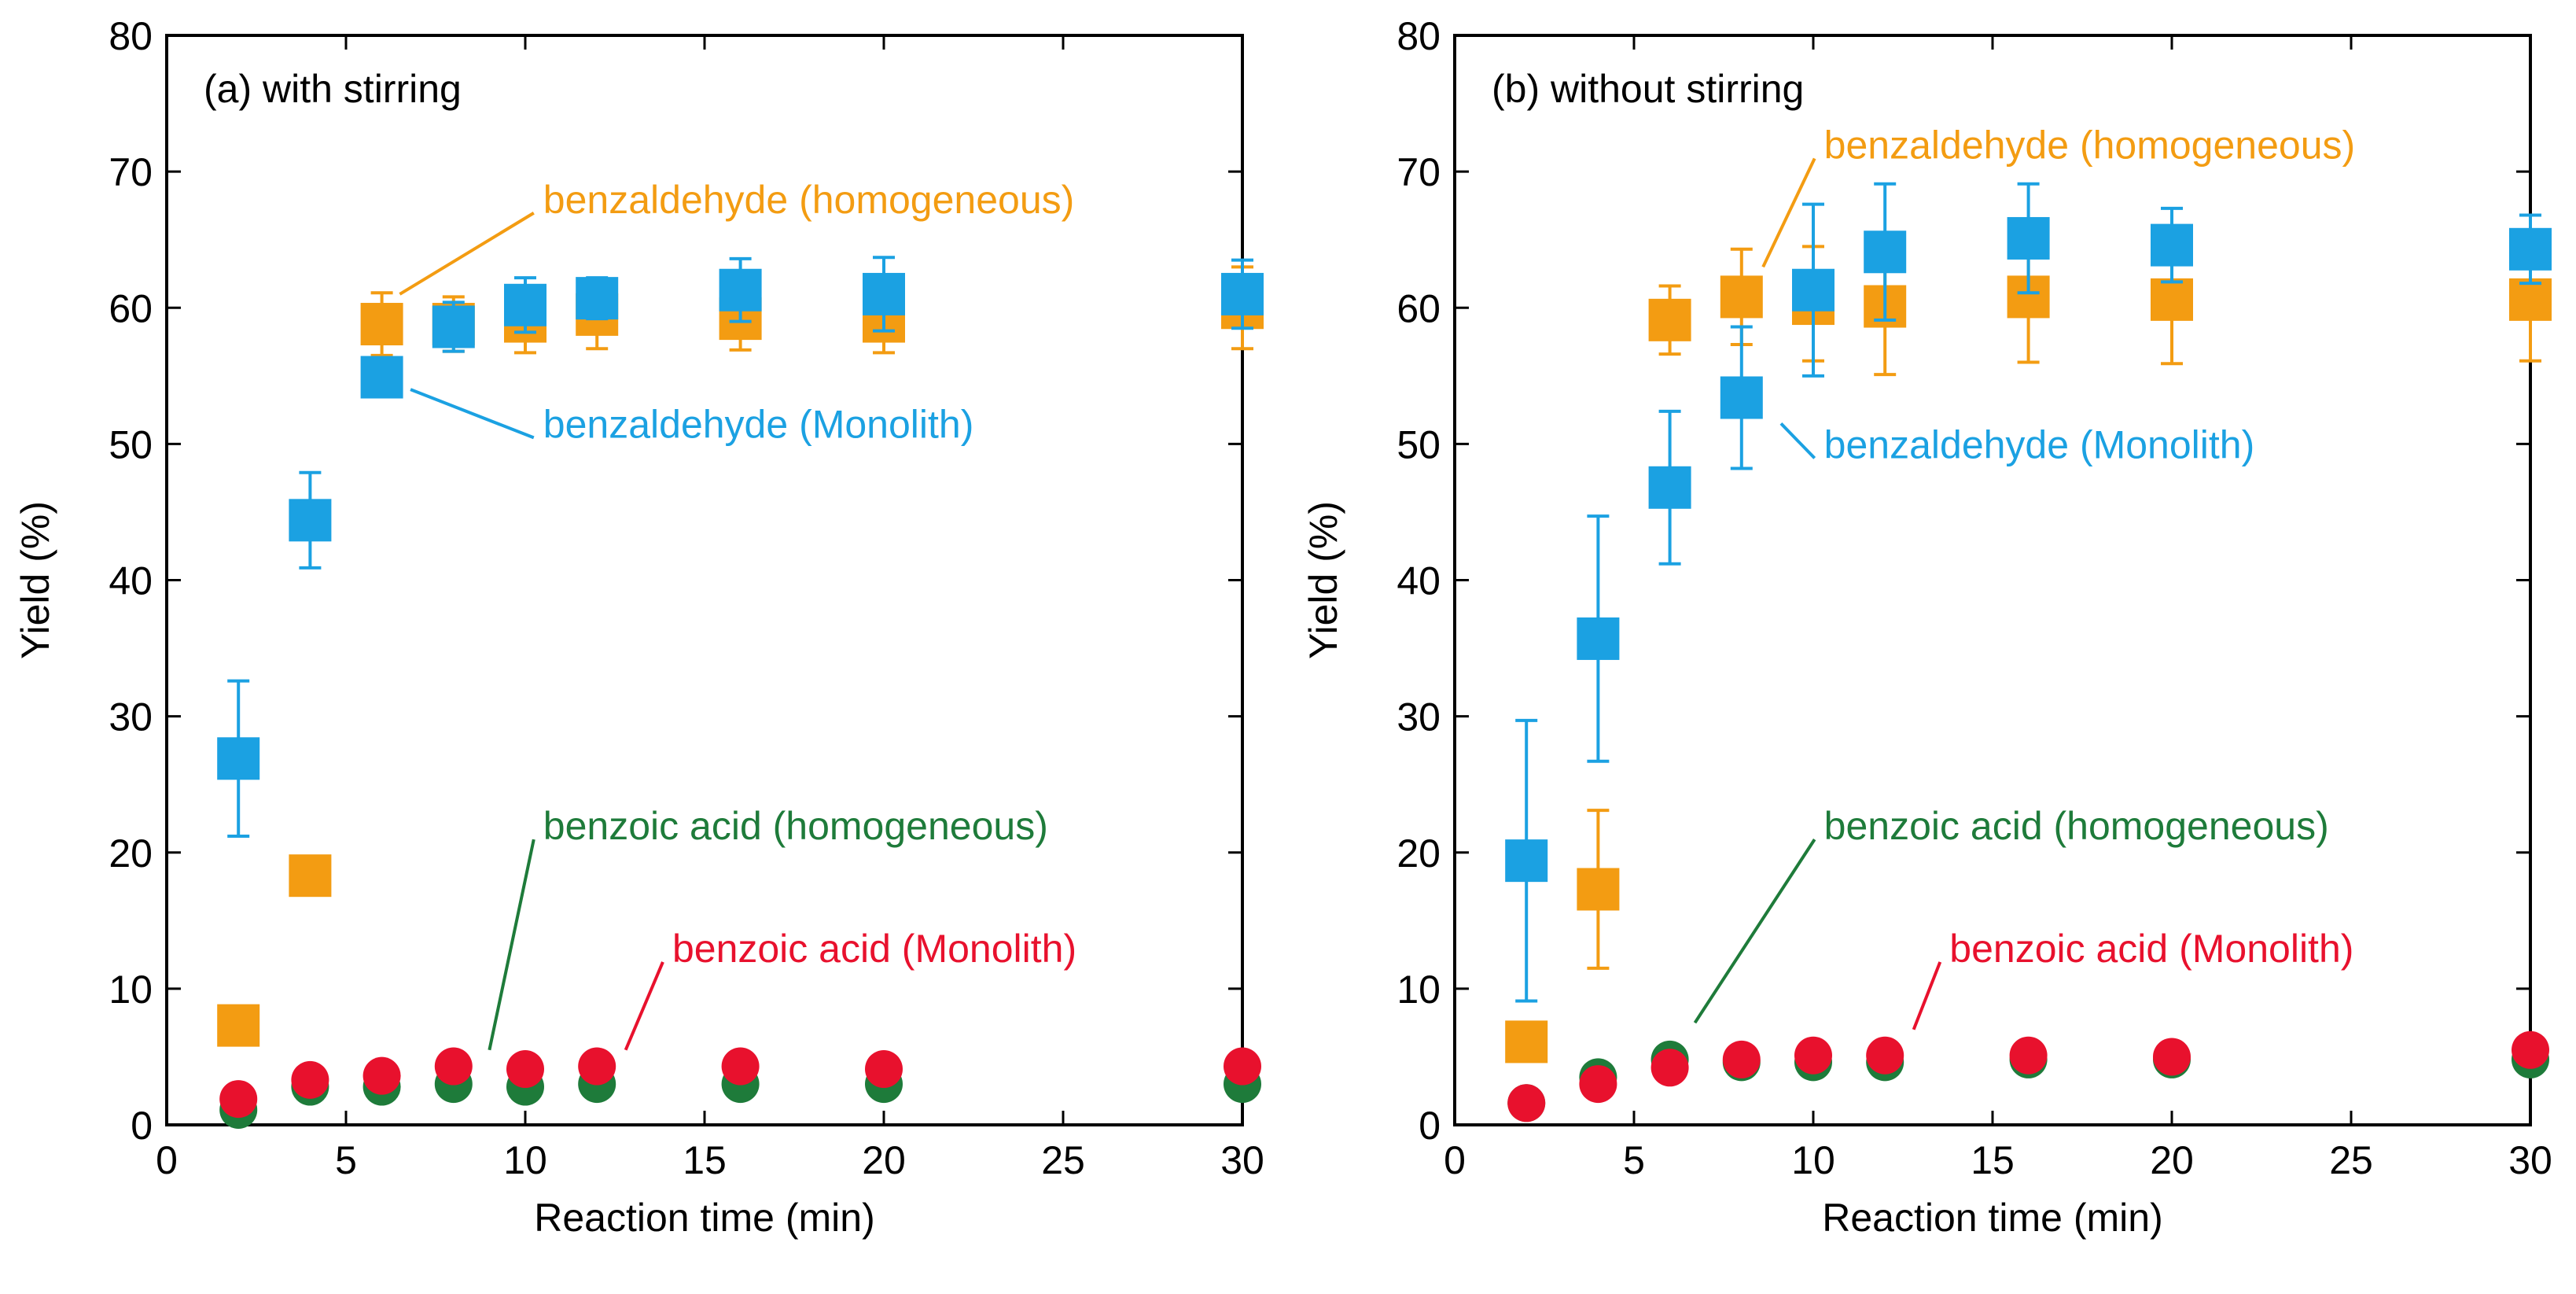 The width and height of the screenshot is (2576, 1294). What do you see at coordinates (1648, 89) in the screenshot?
I see `panel-title: (b) without stirring` at bounding box center [1648, 89].